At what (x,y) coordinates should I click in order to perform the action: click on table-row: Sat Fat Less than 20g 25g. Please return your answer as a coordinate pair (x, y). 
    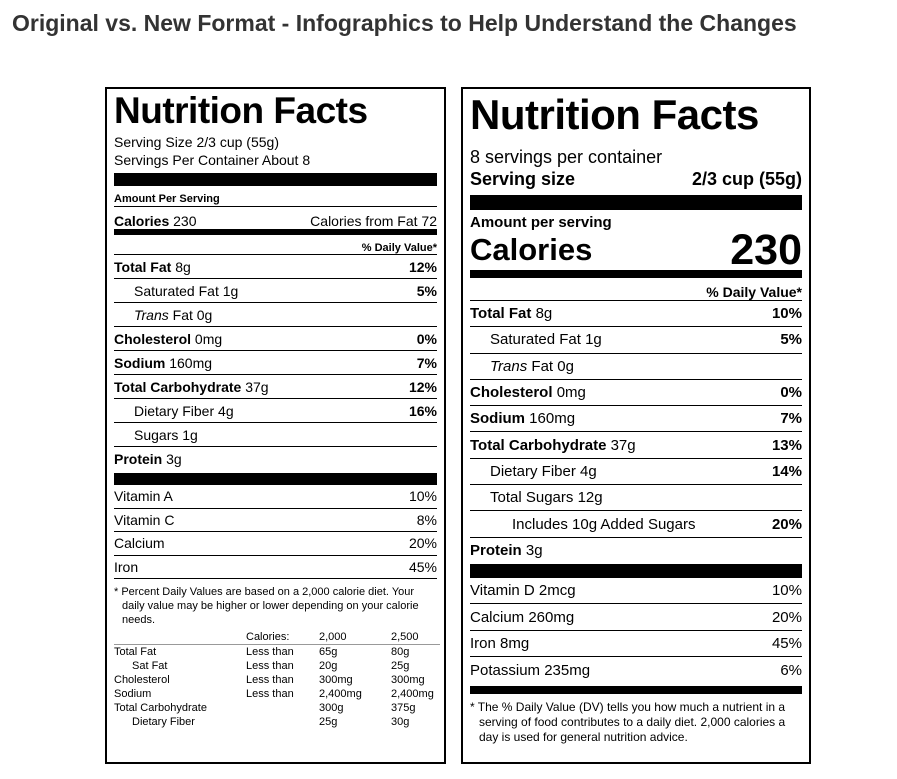
    Looking at the image, I should click on (277, 666).